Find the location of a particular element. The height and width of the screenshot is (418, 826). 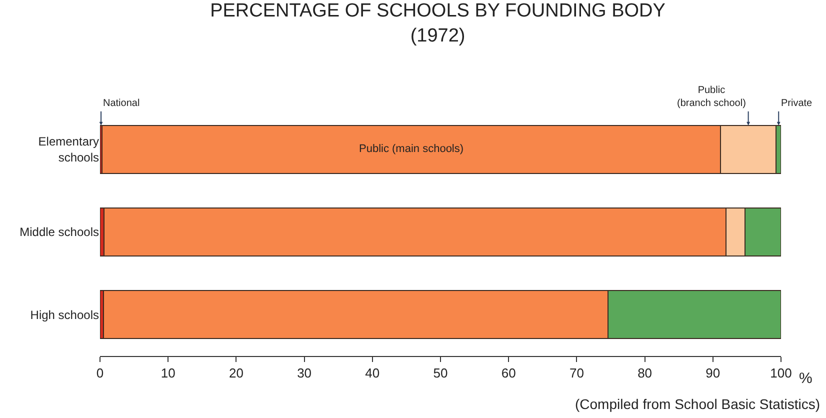

chart-subtitle: (1972) is located at coordinates (438, 35).